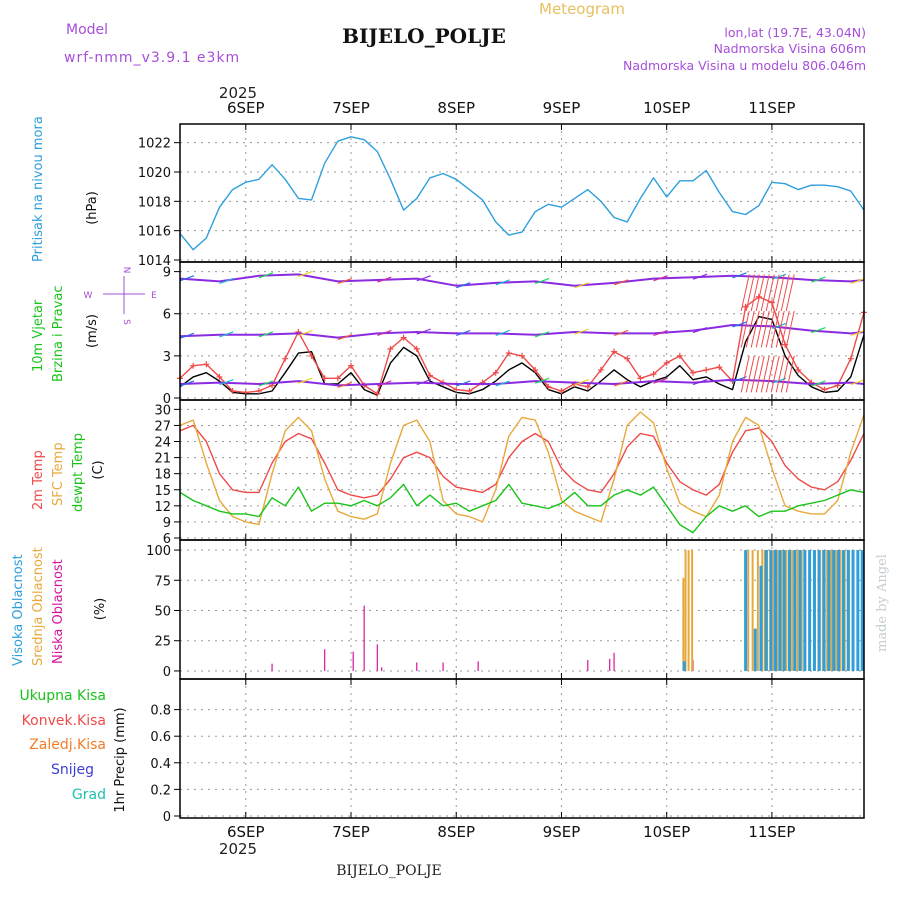 The height and width of the screenshot is (900, 900). What do you see at coordinates (126, 322) in the screenshot?
I see `compass-south-label: S` at bounding box center [126, 322].